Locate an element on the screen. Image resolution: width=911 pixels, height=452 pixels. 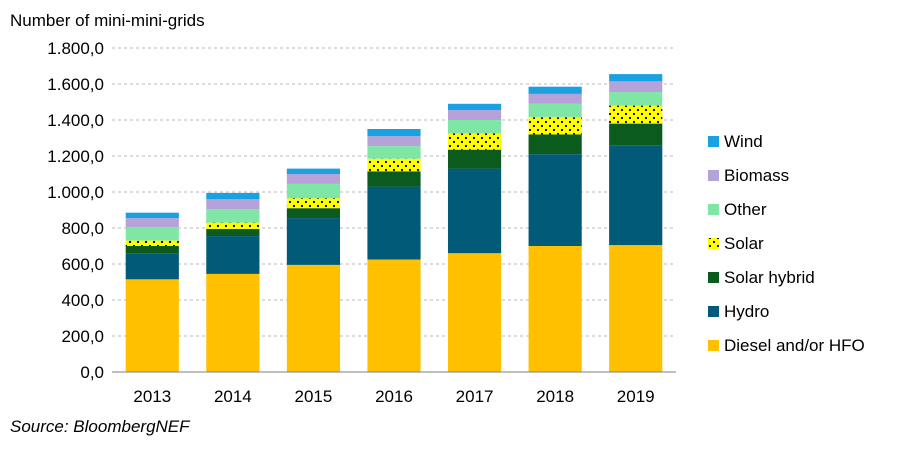
legend-label: Solar is located at coordinates (744, 243).